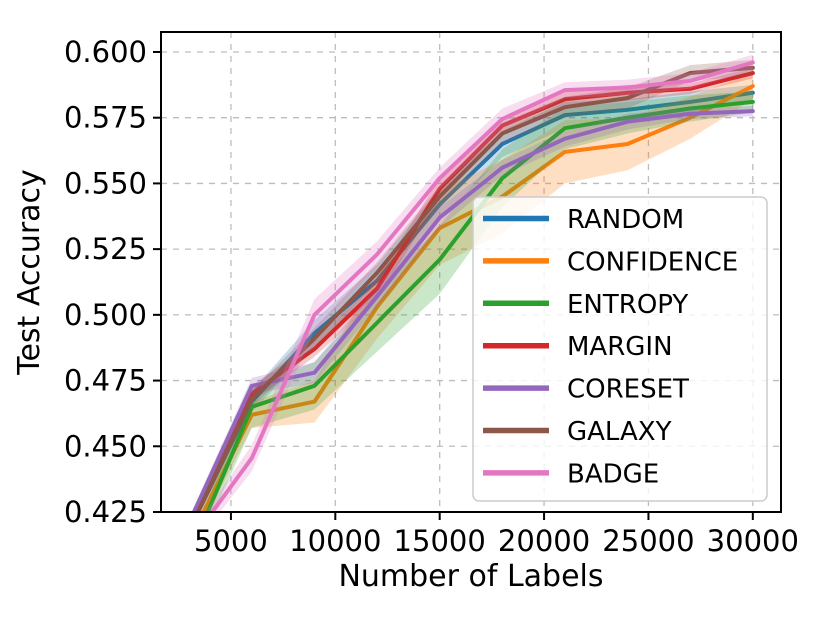  What do you see at coordinates (29, 272) in the screenshot?
I see `y-axis-label: Test Accuracy` at bounding box center [29, 272].